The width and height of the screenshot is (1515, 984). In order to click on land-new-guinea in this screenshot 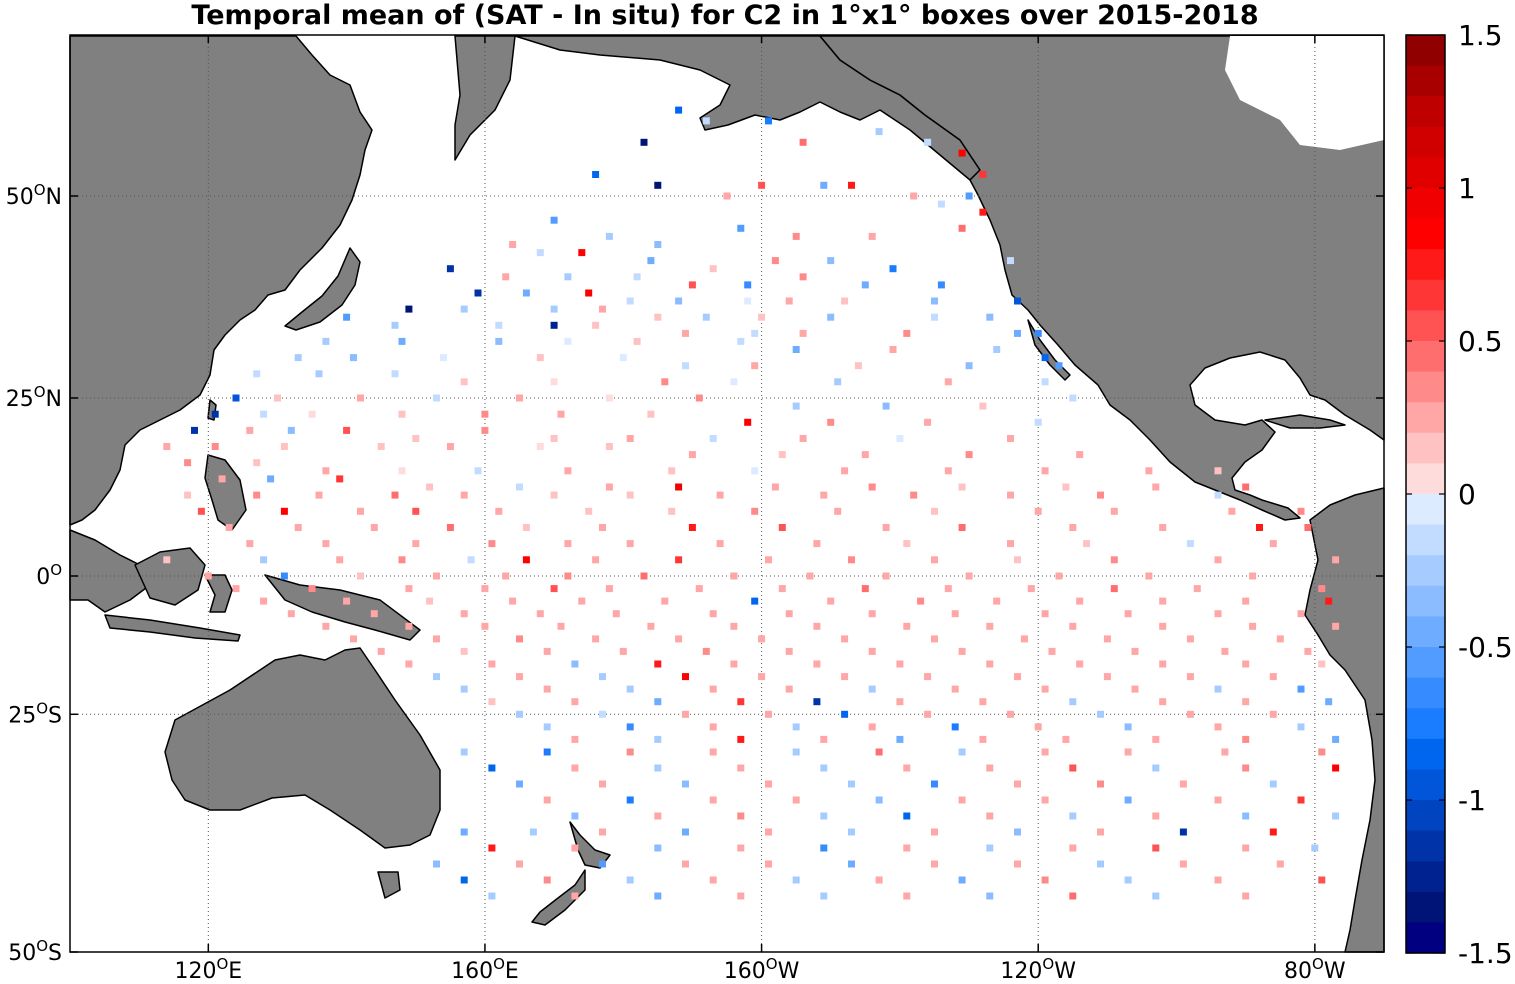, I will do `click(342, 607)`.